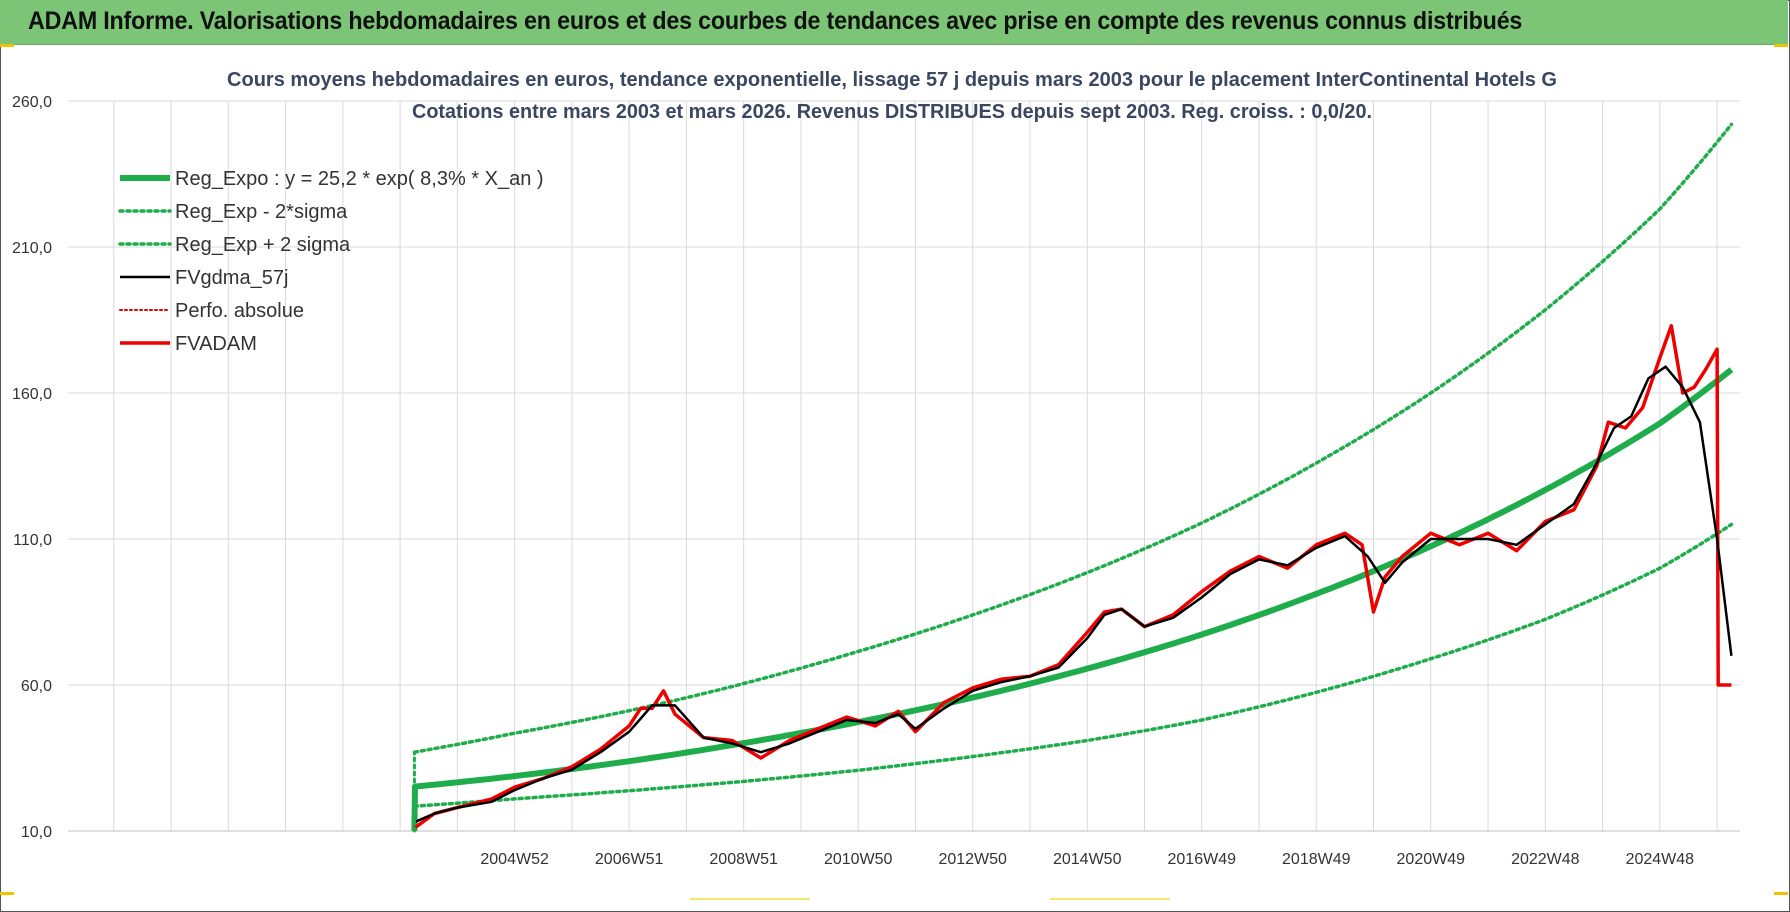 The height and width of the screenshot is (912, 1790). Describe the element at coordinates (514, 859) in the screenshot. I see `x-tick-label: 2004W52` at that location.